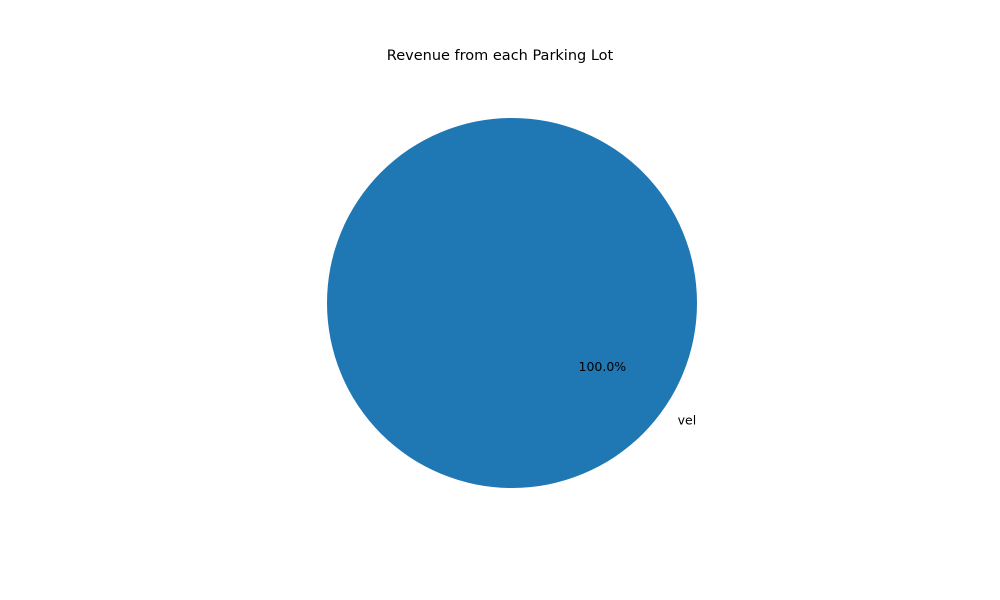  Describe the element at coordinates (687, 420) in the screenshot. I see `slice-label: vel` at that location.